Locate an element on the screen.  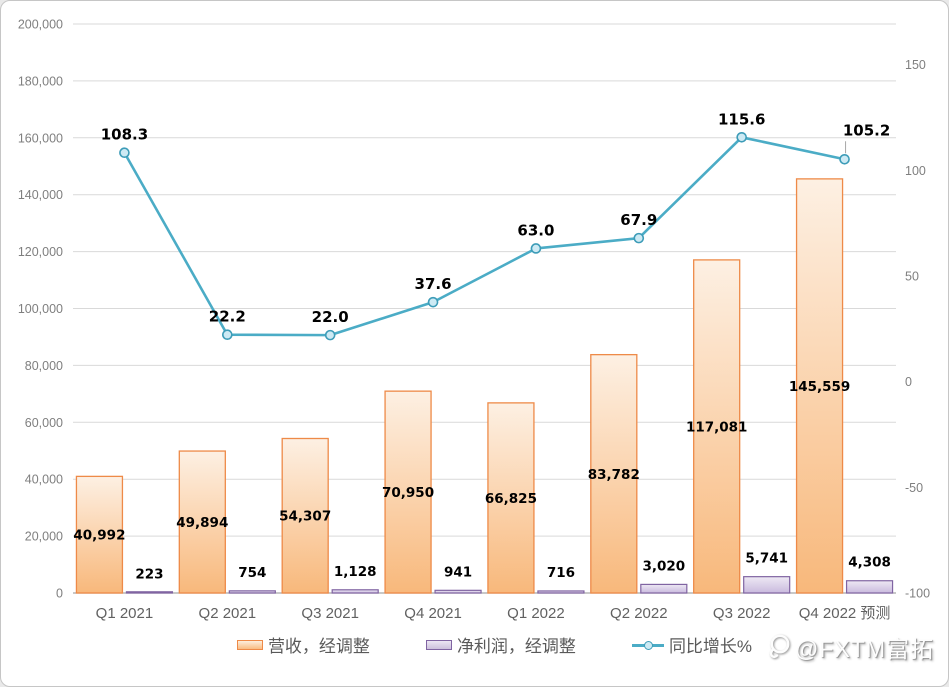
revenue-value-label: 70,950 is located at coordinates (408, 493).